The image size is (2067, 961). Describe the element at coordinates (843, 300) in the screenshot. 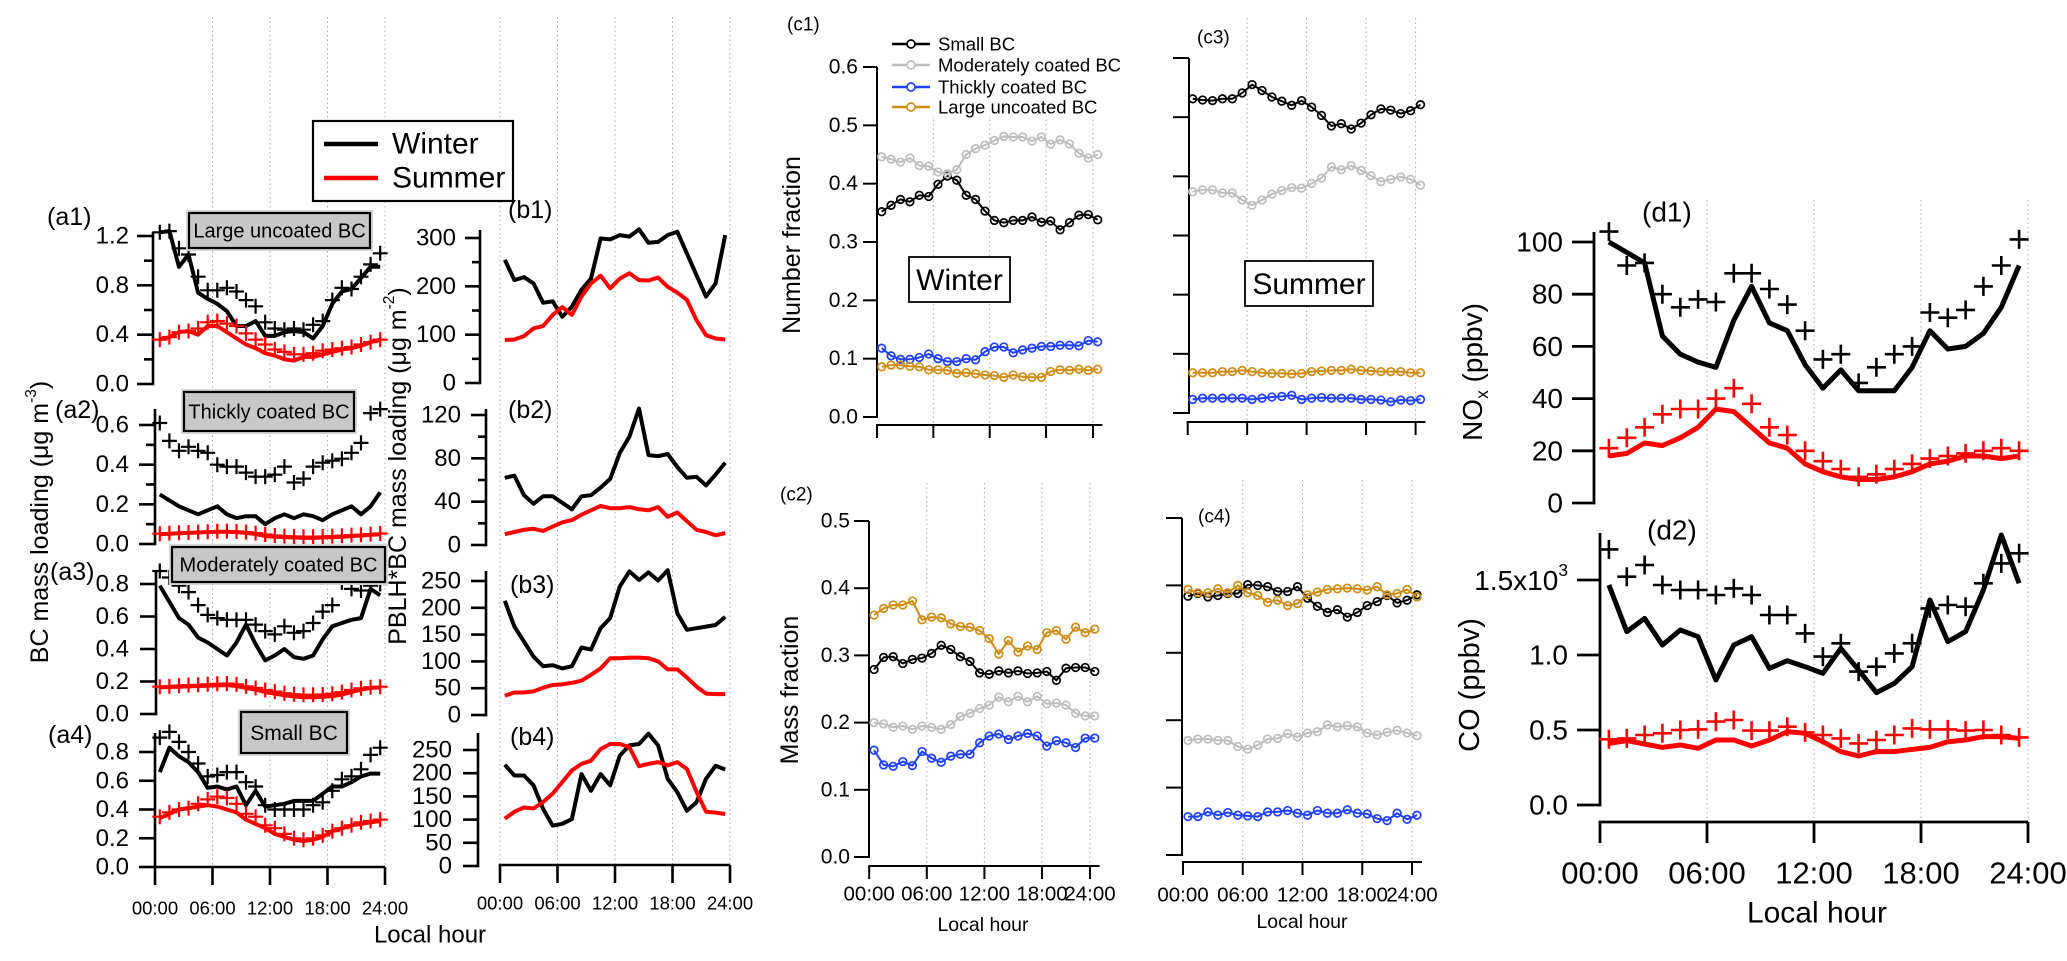

I see `c1-ytick-label: 0.2` at that location.